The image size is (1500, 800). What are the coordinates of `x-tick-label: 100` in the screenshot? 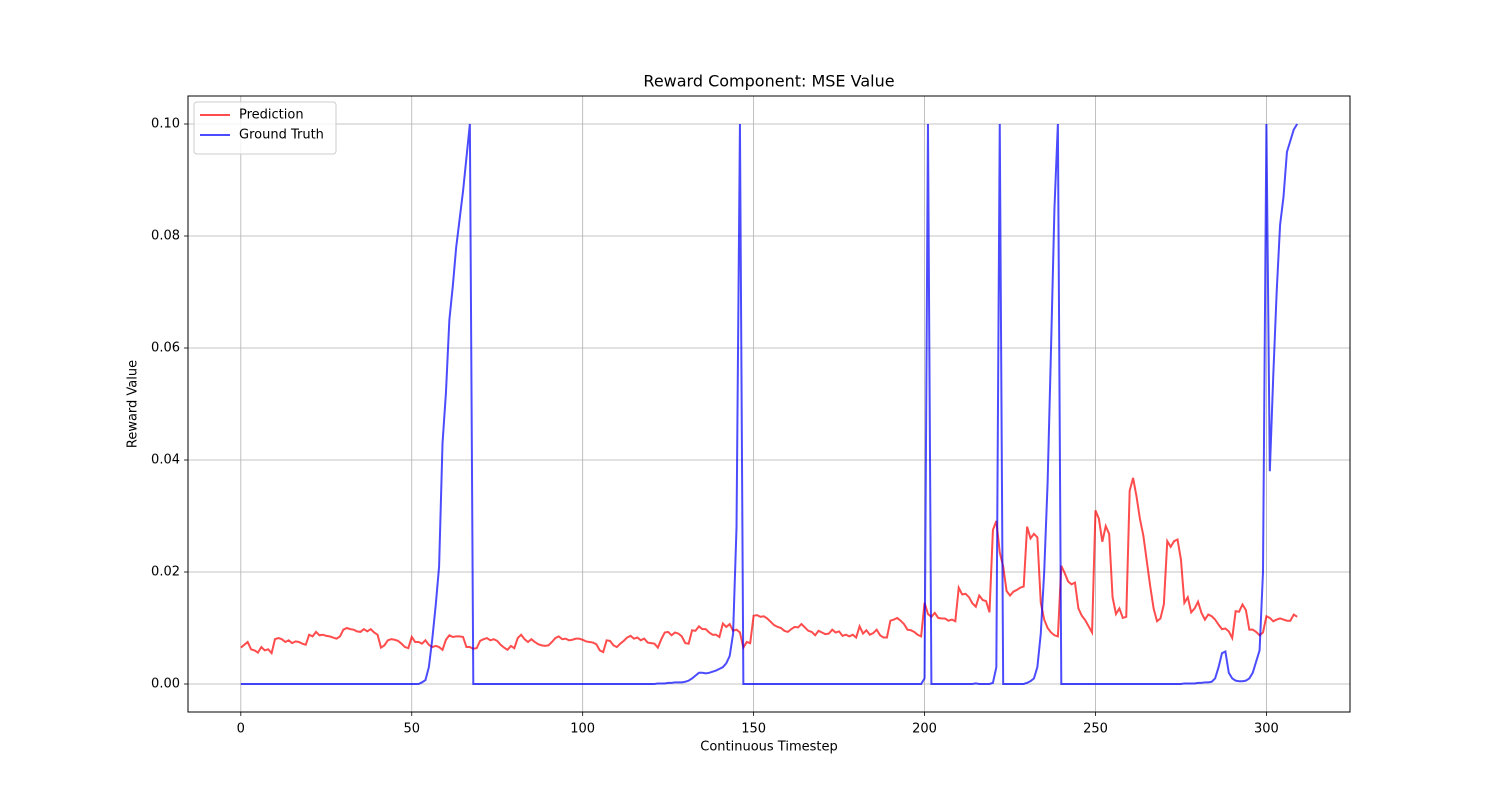 It's located at (582, 729).